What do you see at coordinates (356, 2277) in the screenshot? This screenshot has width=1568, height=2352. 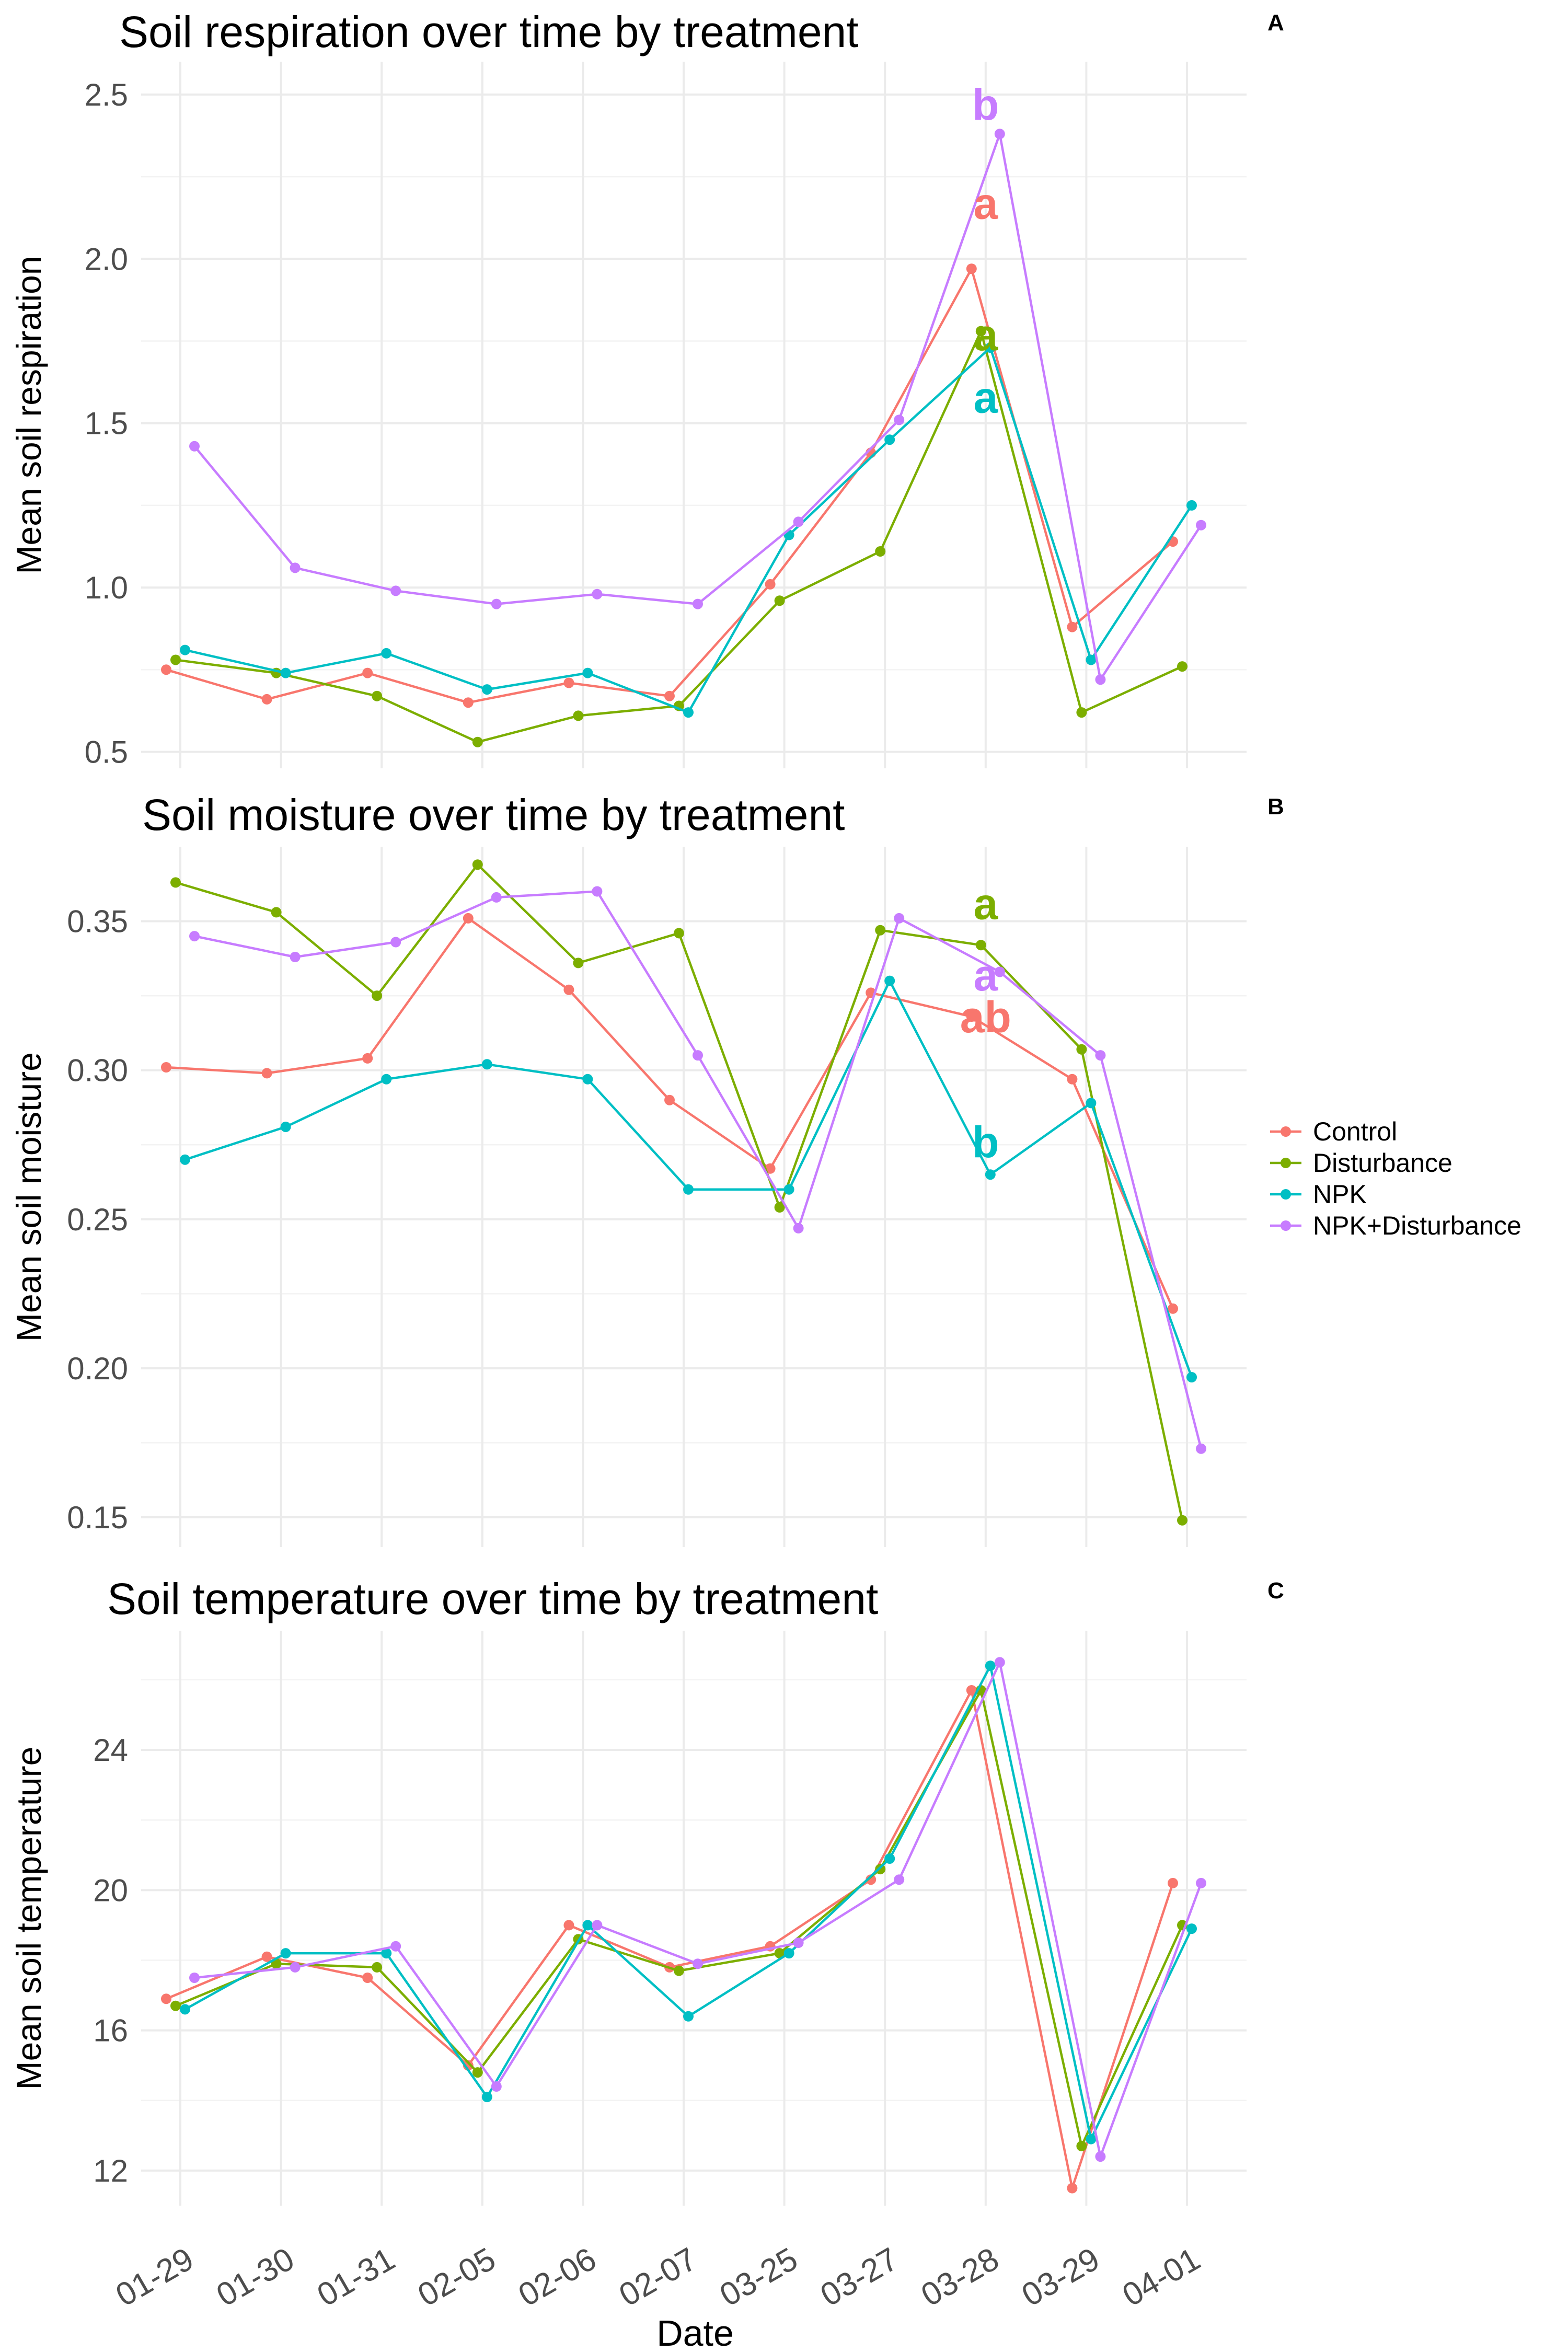 I see `x-tick-label: 01-31` at bounding box center [356, 2277].